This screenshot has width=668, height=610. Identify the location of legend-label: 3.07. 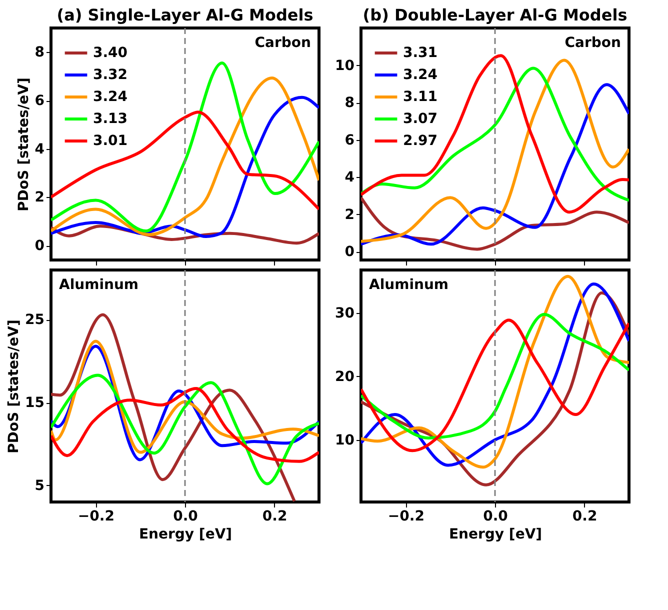
(420, 119).